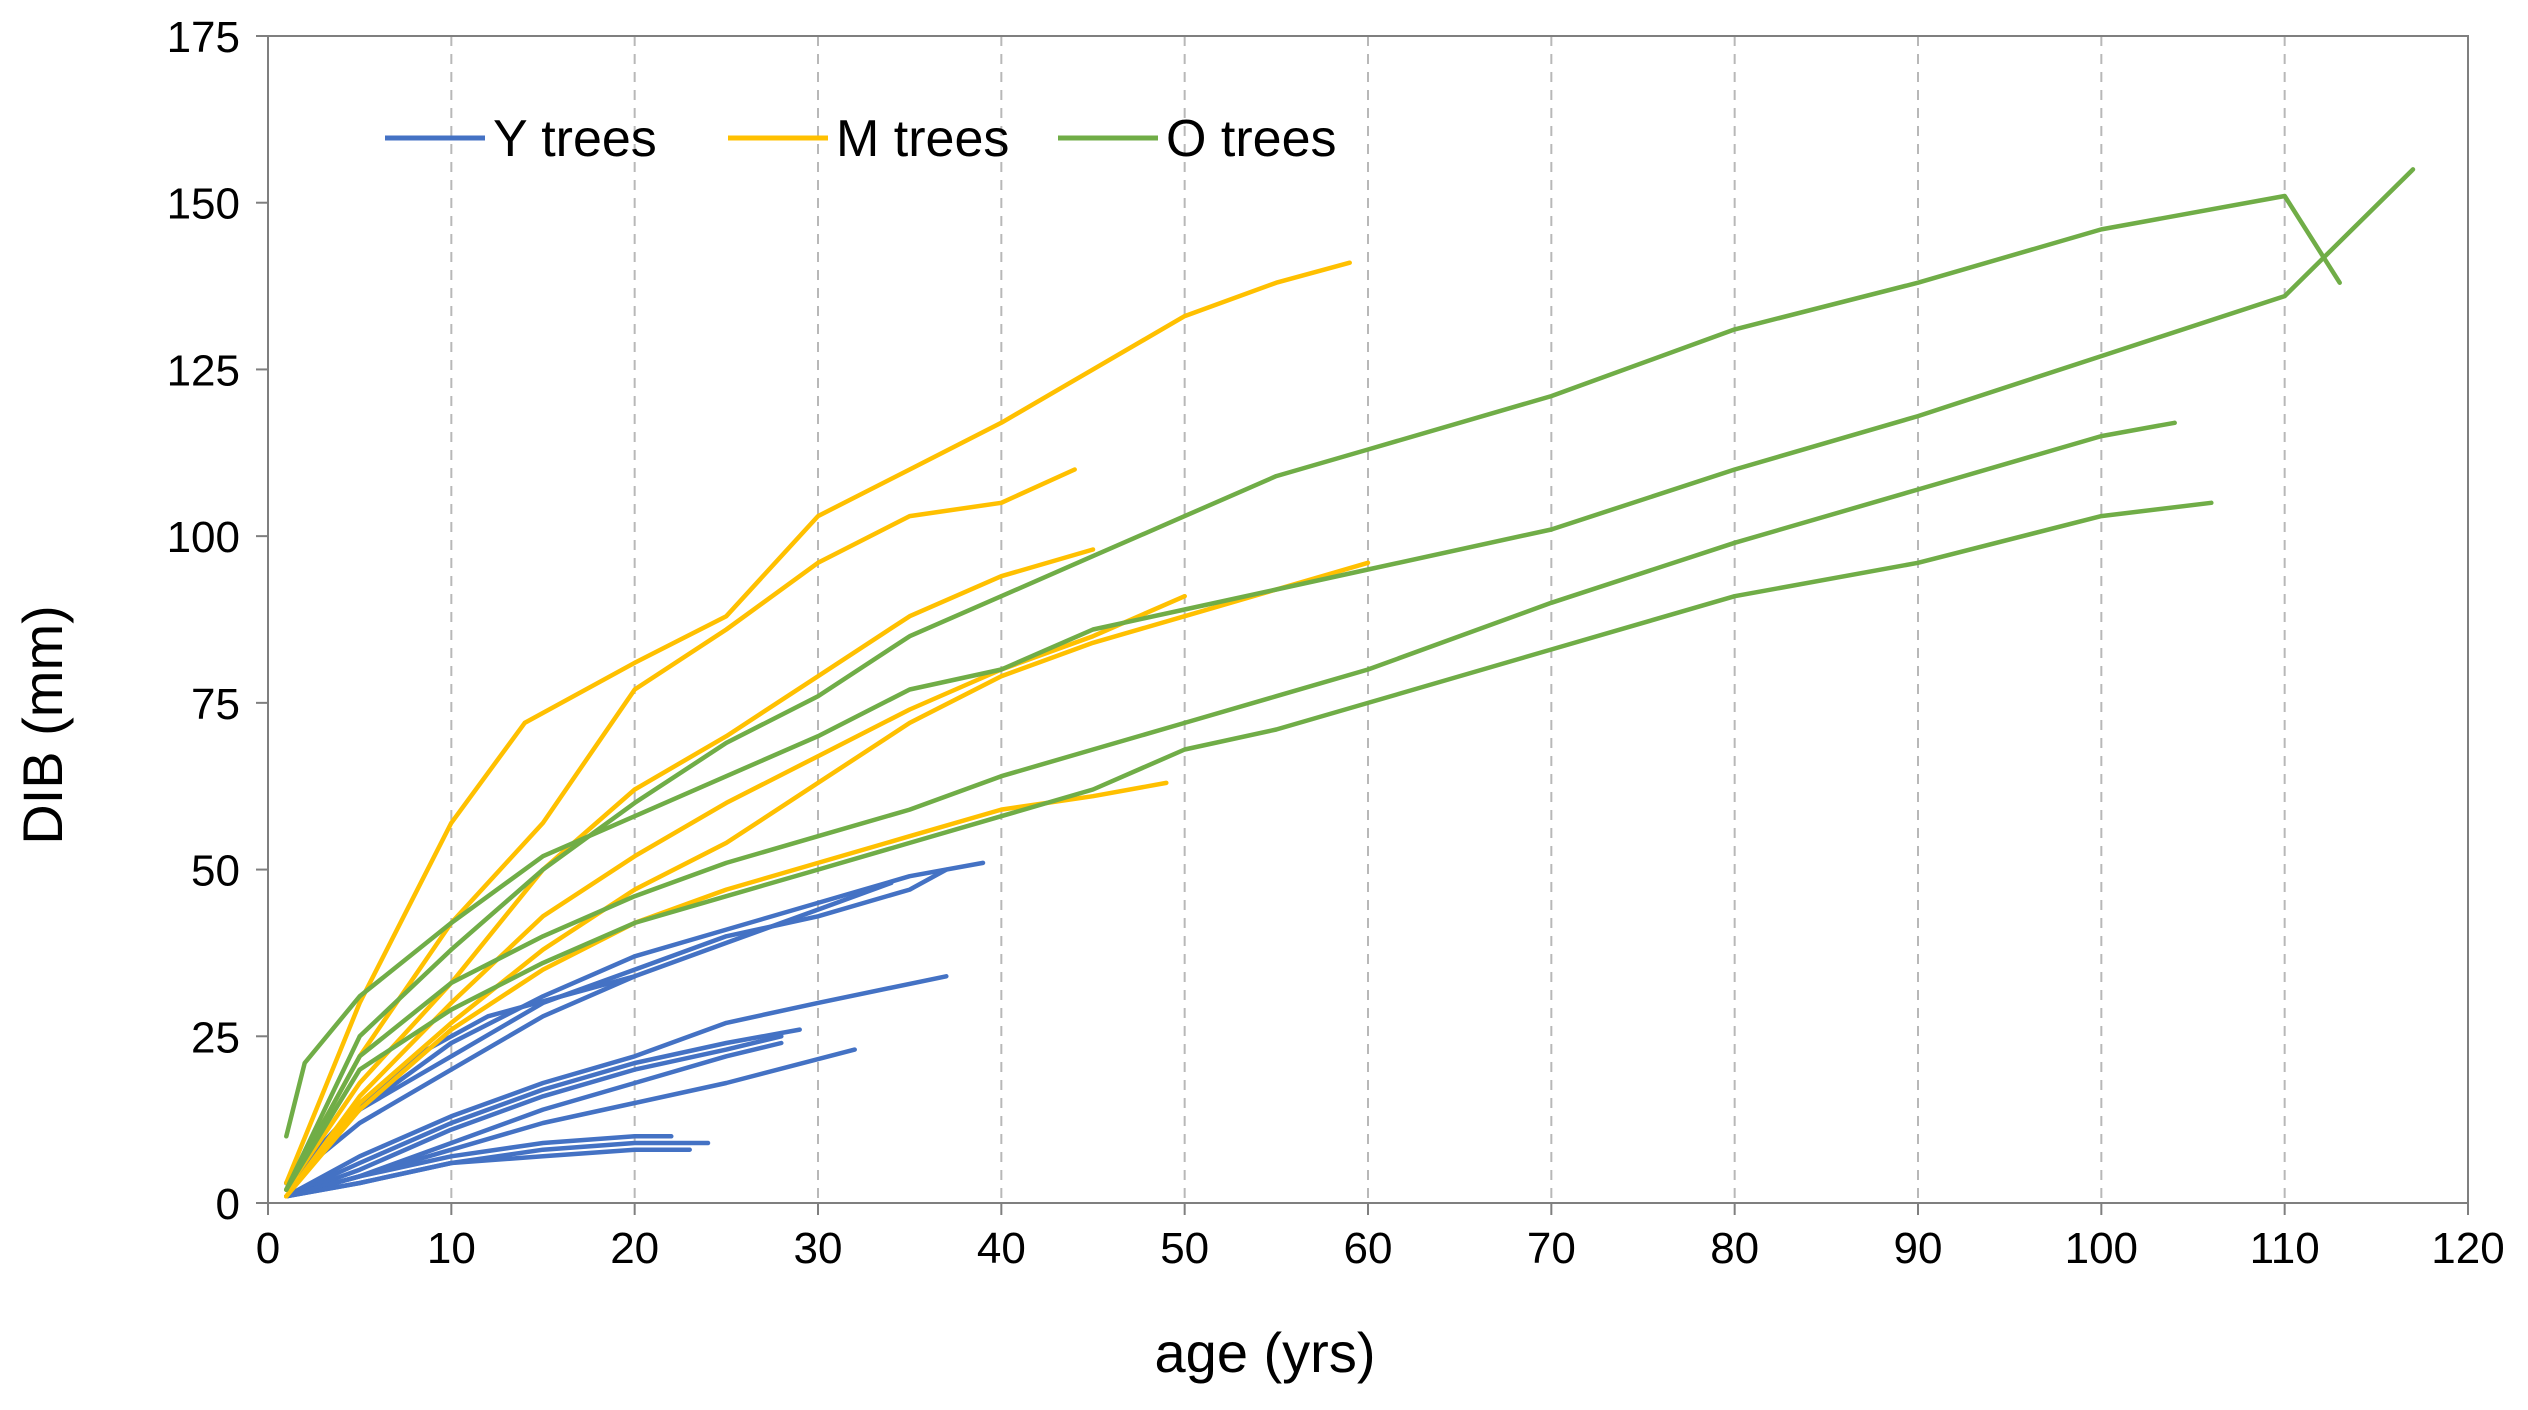  Describe the element at coordinates (215, 1037) in the screenshot. I see `y-tick-label: 25` at that location.